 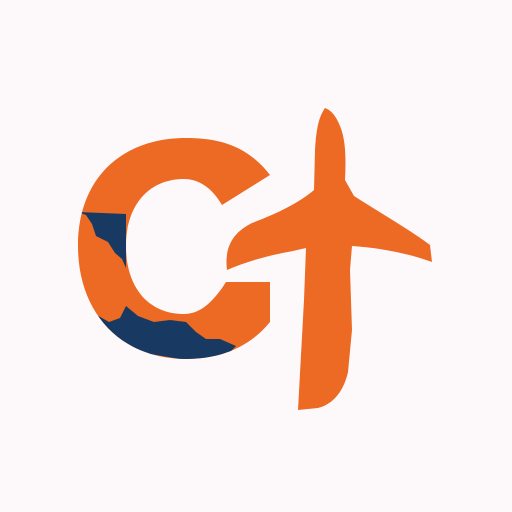 What do you see at coordinates (157, 285) in the screenshot?
I see `globe-map-icon` at bounding box center [157, 285].